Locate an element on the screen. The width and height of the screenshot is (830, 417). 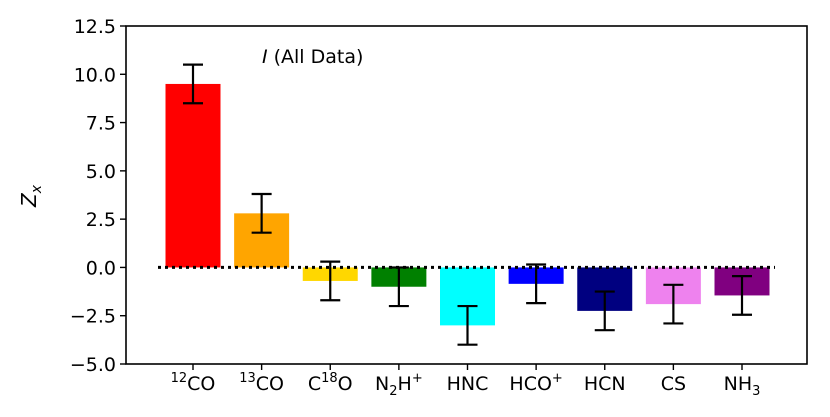
y-tick-label: 2.5 is located at coordinates (101, 220).